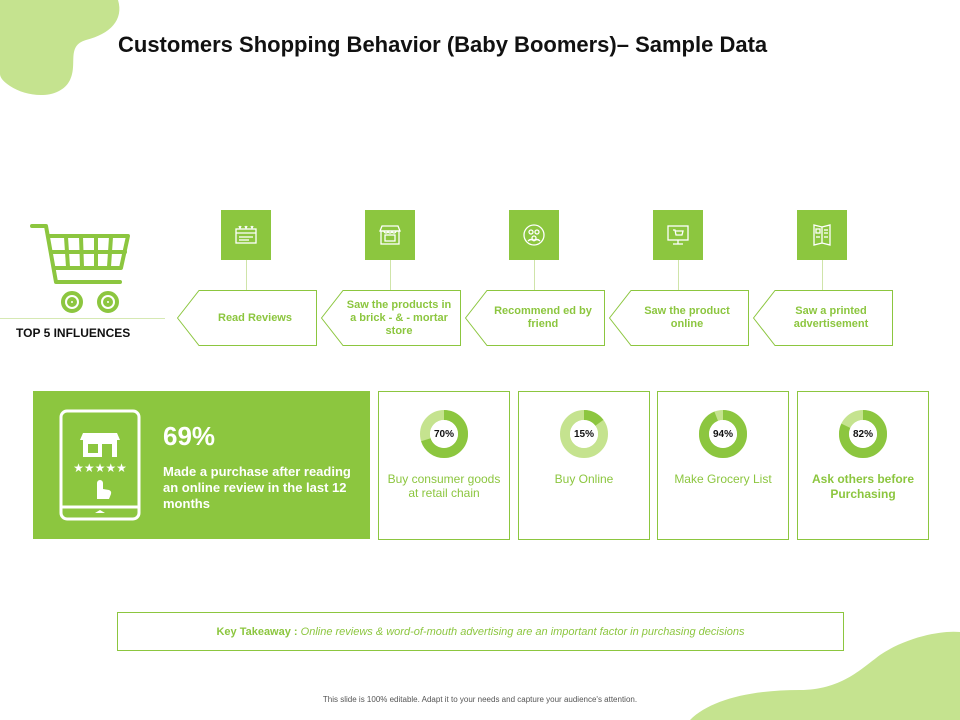 The width and height of the screenshot is (960, 720). What do you see at coordinates (863, 486) in the screenshot?
I see `stat-label: Ask others before Purchasing` at bounding box center [863, 486].